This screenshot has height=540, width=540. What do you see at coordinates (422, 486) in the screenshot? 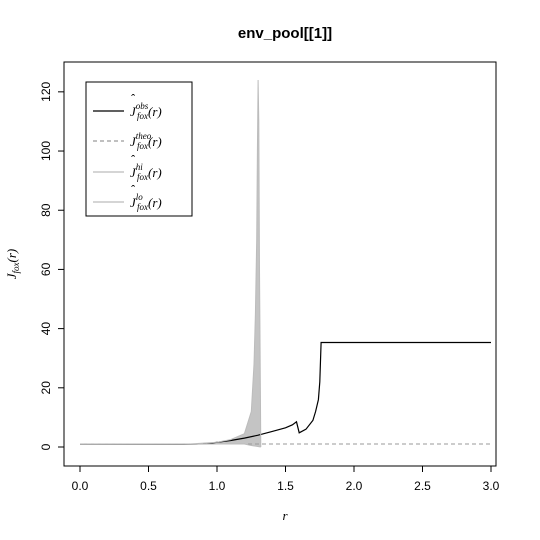
I see `x-tick-label: 2.5` at bounding box center [422, 486].